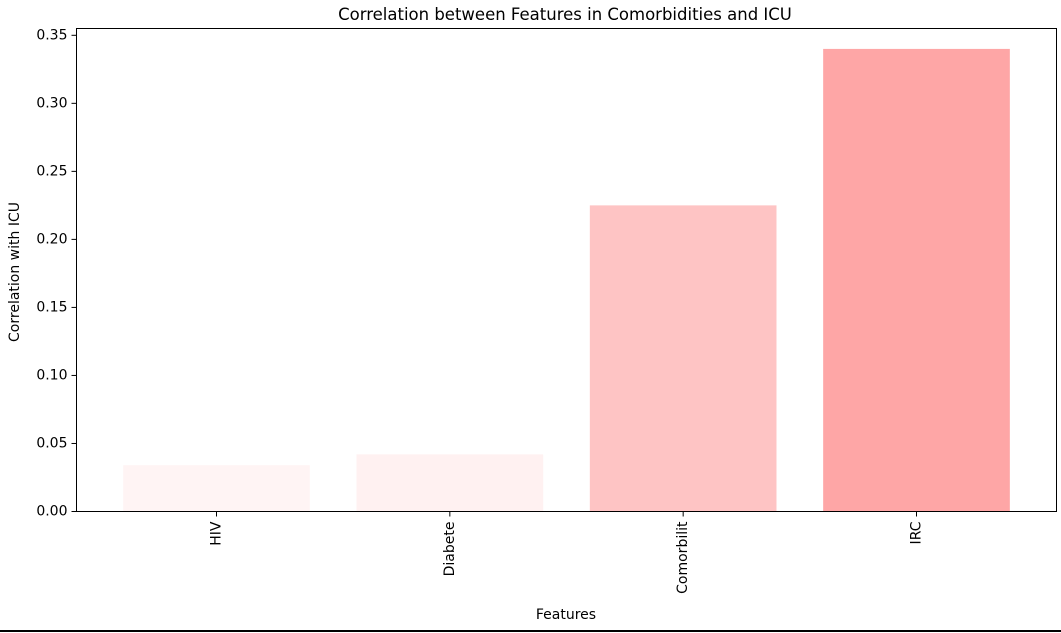  Describe the element at coordinates (567, 552) in the screenshot. I see `x-ticks-layer: HIV Diabete Comorbilit IRC` at that location.